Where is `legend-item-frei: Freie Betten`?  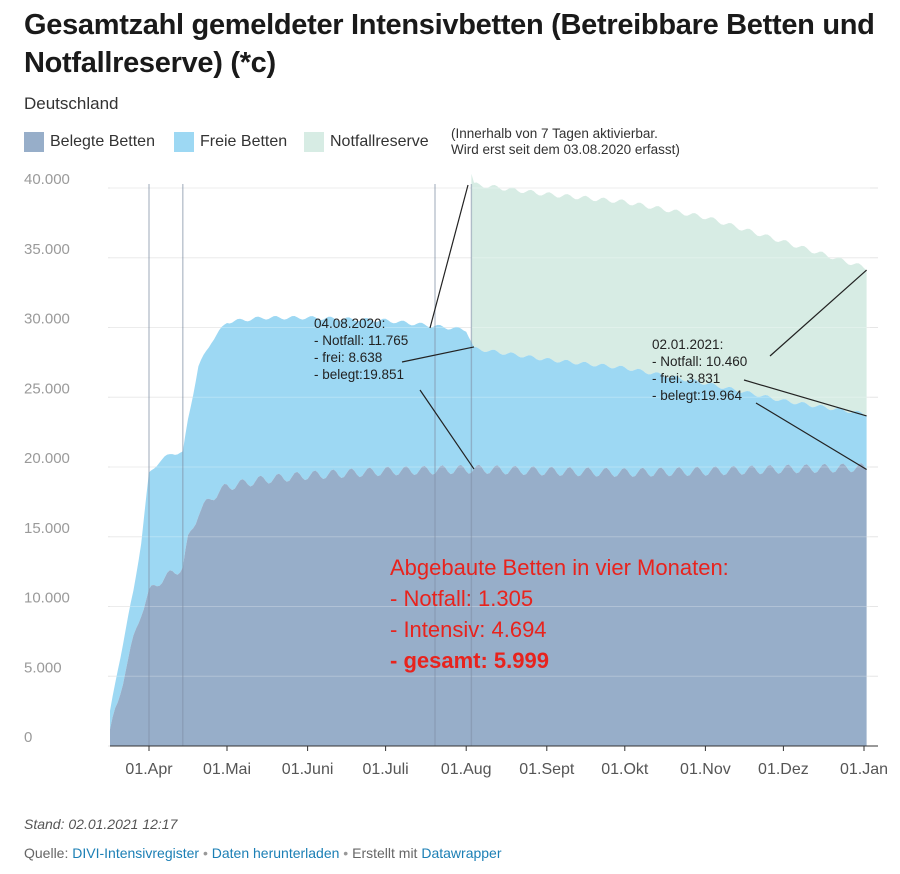
legend-item-frei: Freie Betten is located at coordinates (230, 142).